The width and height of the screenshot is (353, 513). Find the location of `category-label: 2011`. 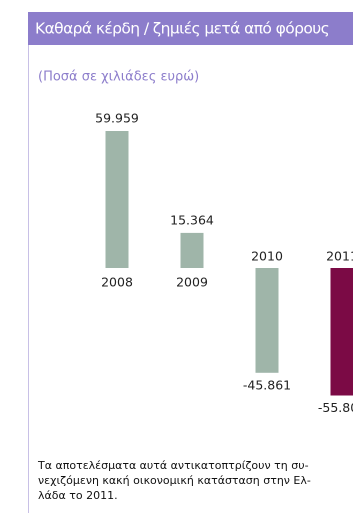

category-label: 2011 is located at coordinates (339, 256).